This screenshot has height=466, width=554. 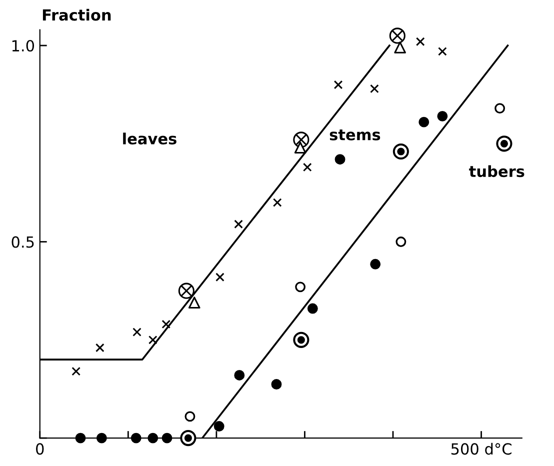 I want to click on y-tick-label: 1.0, so click(x=23, y=46).